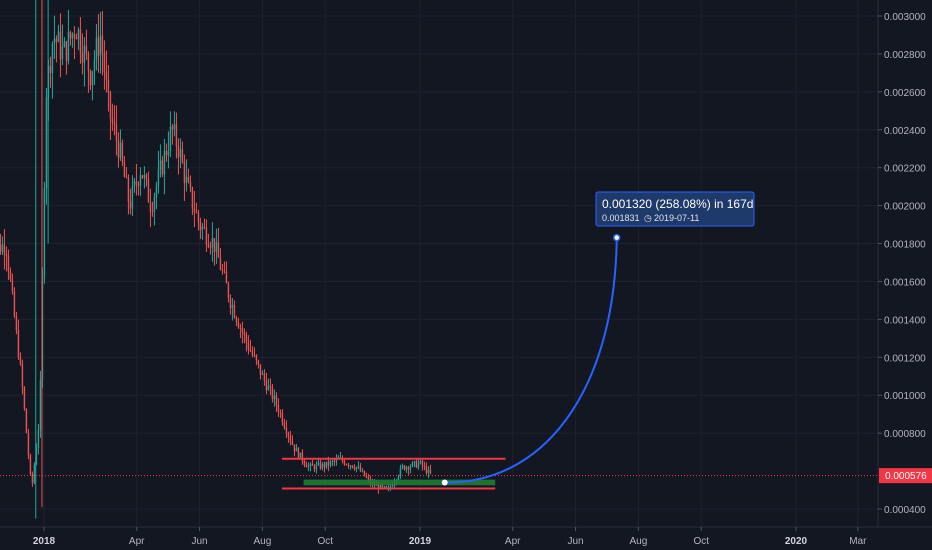  What do you see at coordinates (905, 510) in the screenshot?
I see `y-tick-label: 0.000400` at bounding box center [905, 510].